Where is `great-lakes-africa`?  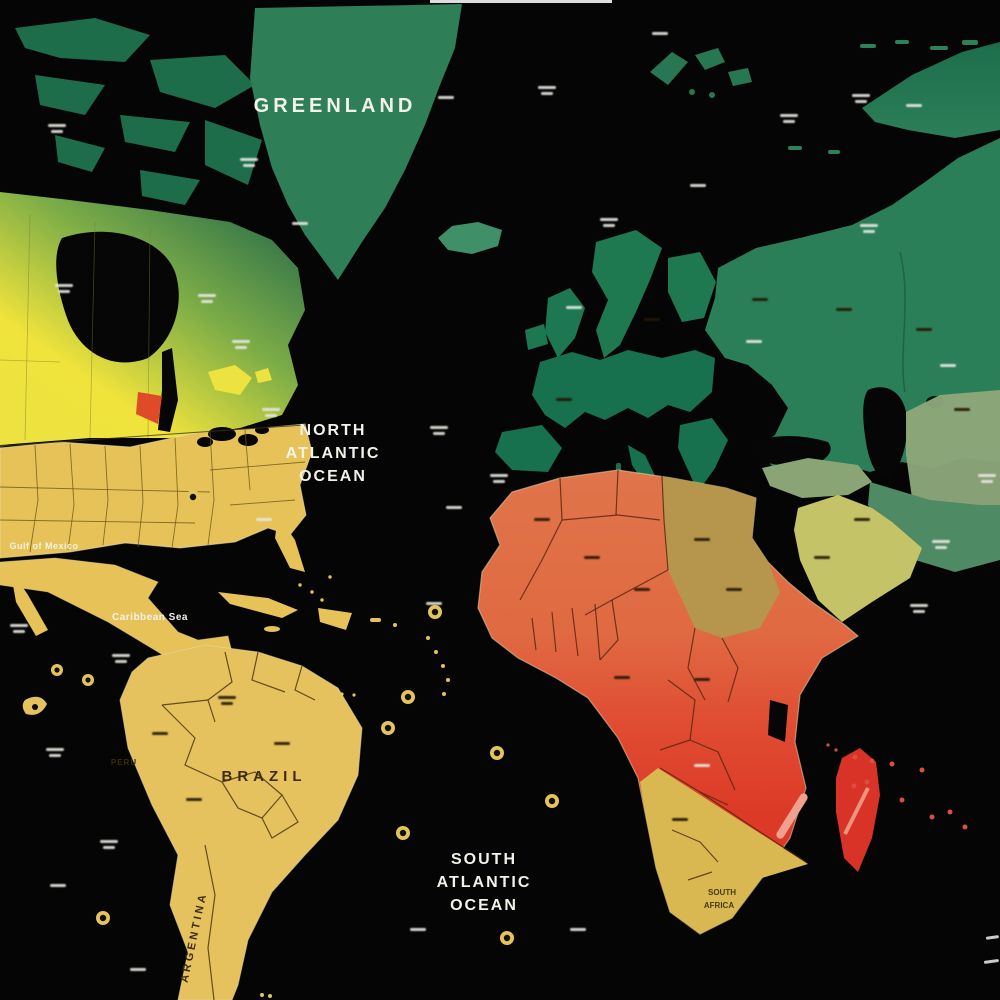
great-lakes-africa is located at coordinates (778, 721).